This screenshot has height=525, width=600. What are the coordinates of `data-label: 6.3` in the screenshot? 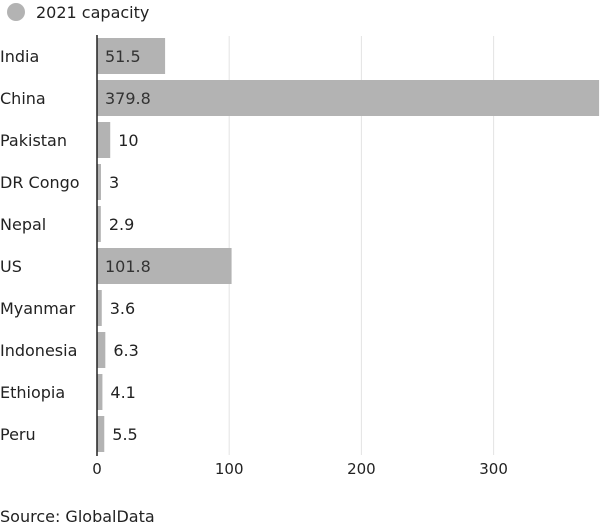 It's located at (125, 350).